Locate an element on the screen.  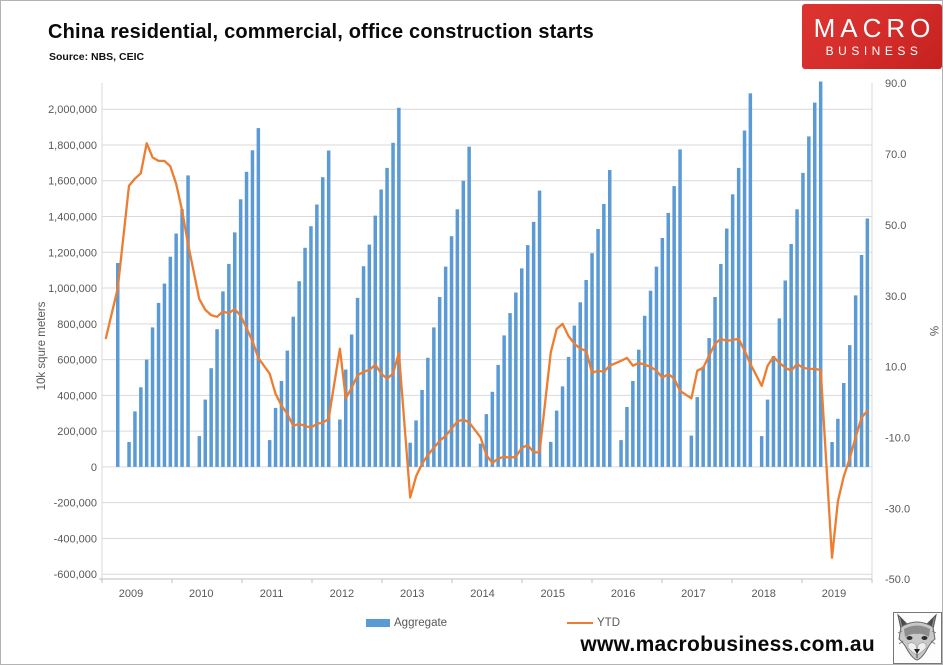
right-axis-tick-label: 50.0 is located at coordinates (895, 226).